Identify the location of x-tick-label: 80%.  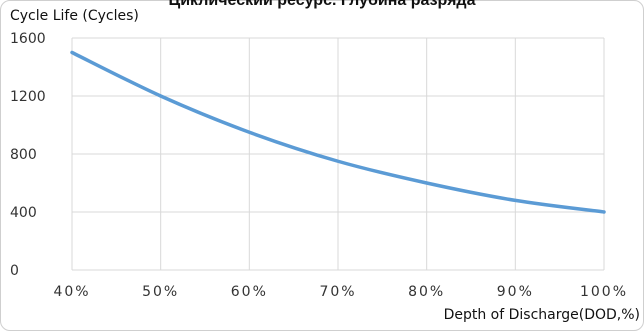
(426, 292).